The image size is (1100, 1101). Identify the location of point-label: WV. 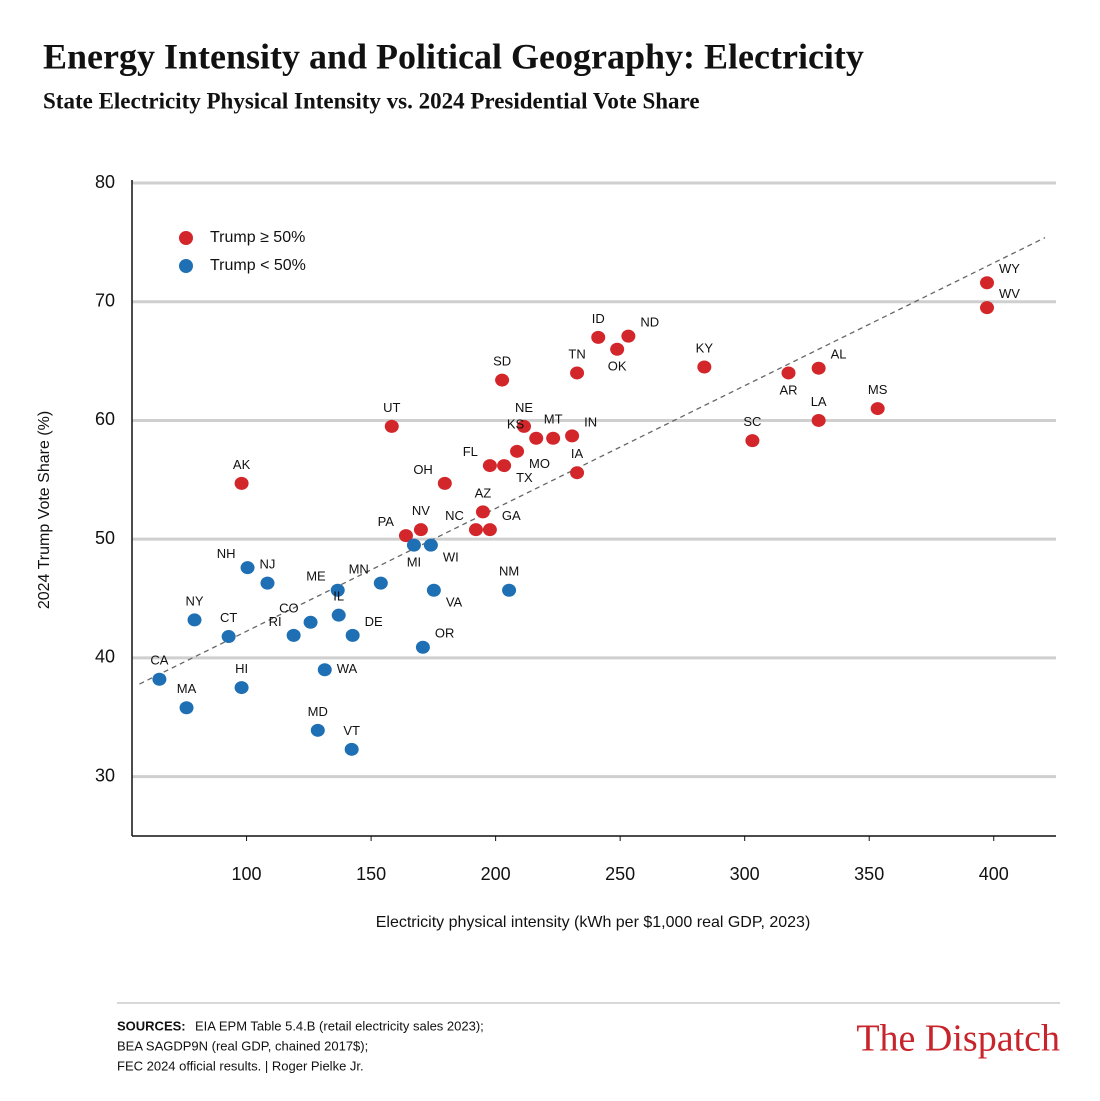
(1009, 293).